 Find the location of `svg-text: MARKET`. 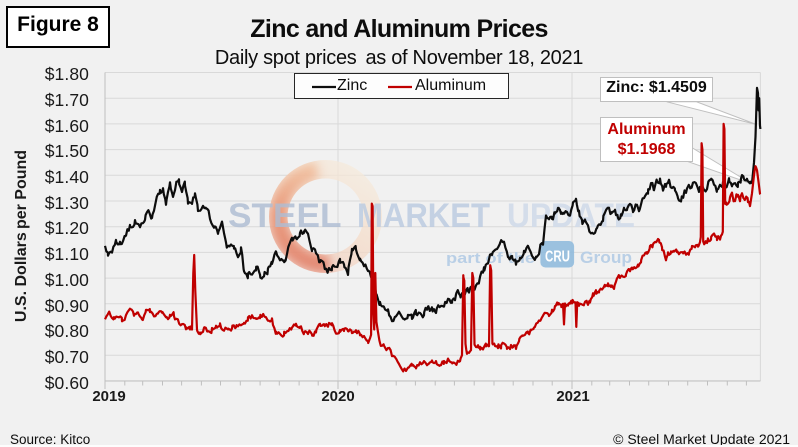

svg-text: MARKET is located at coordinates (423, 216).